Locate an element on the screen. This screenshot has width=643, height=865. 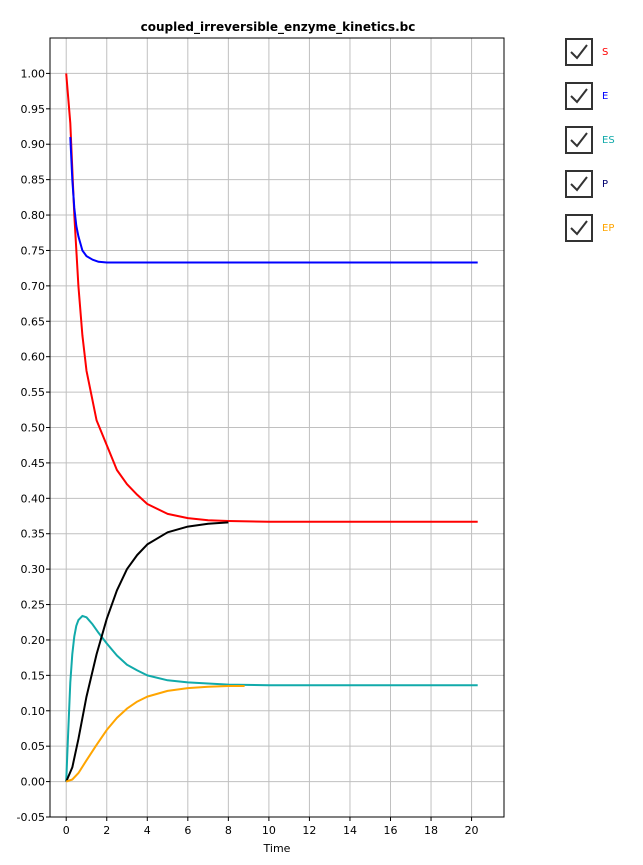
legend-item-es: ES is located at coordinates (600, 148).